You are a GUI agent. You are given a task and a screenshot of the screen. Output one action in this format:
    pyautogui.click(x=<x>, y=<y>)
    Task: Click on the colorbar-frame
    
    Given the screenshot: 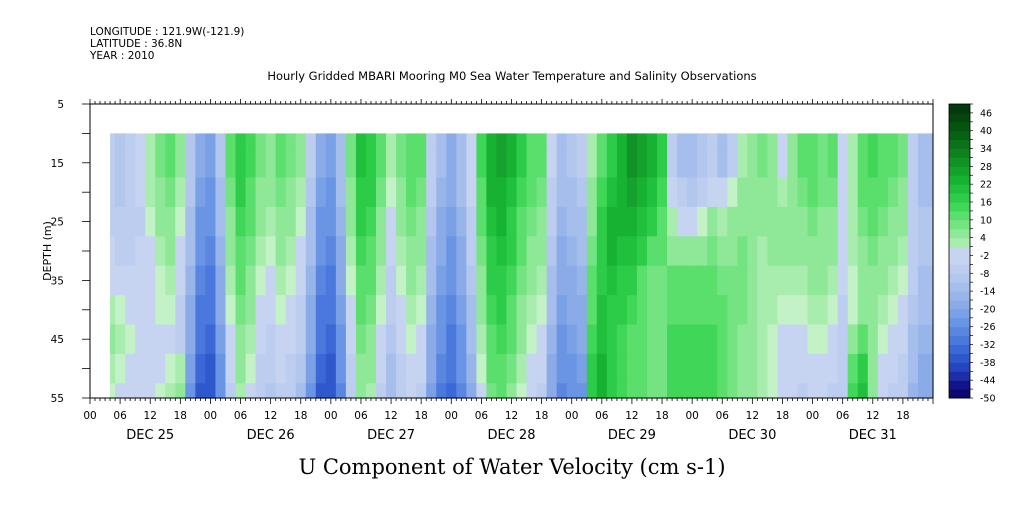 What is the action you would take?
    pyautogui.click(x=959, y=251)
    